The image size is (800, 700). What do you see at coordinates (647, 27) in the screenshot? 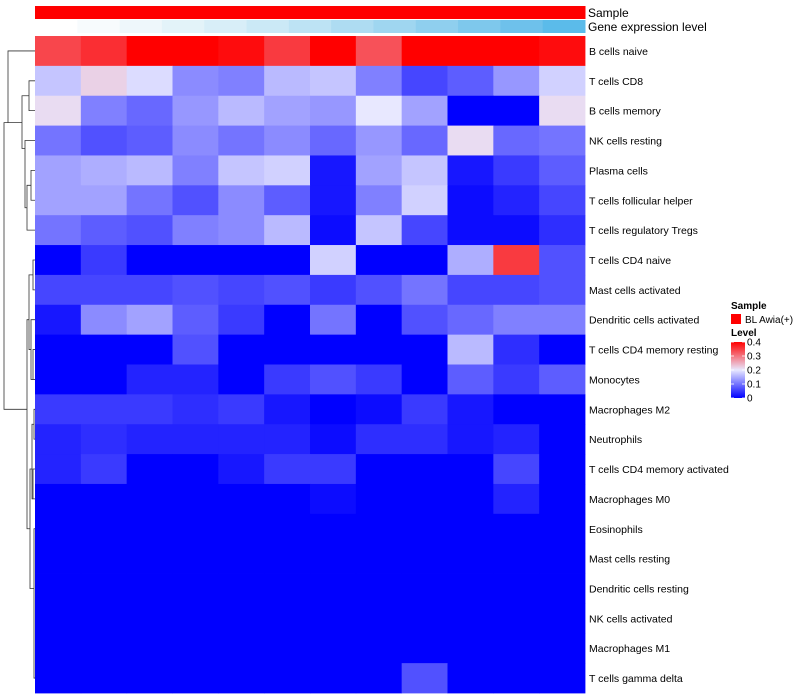
I see `annotation-label: Gene expression level` at bounding box center [647, 27].